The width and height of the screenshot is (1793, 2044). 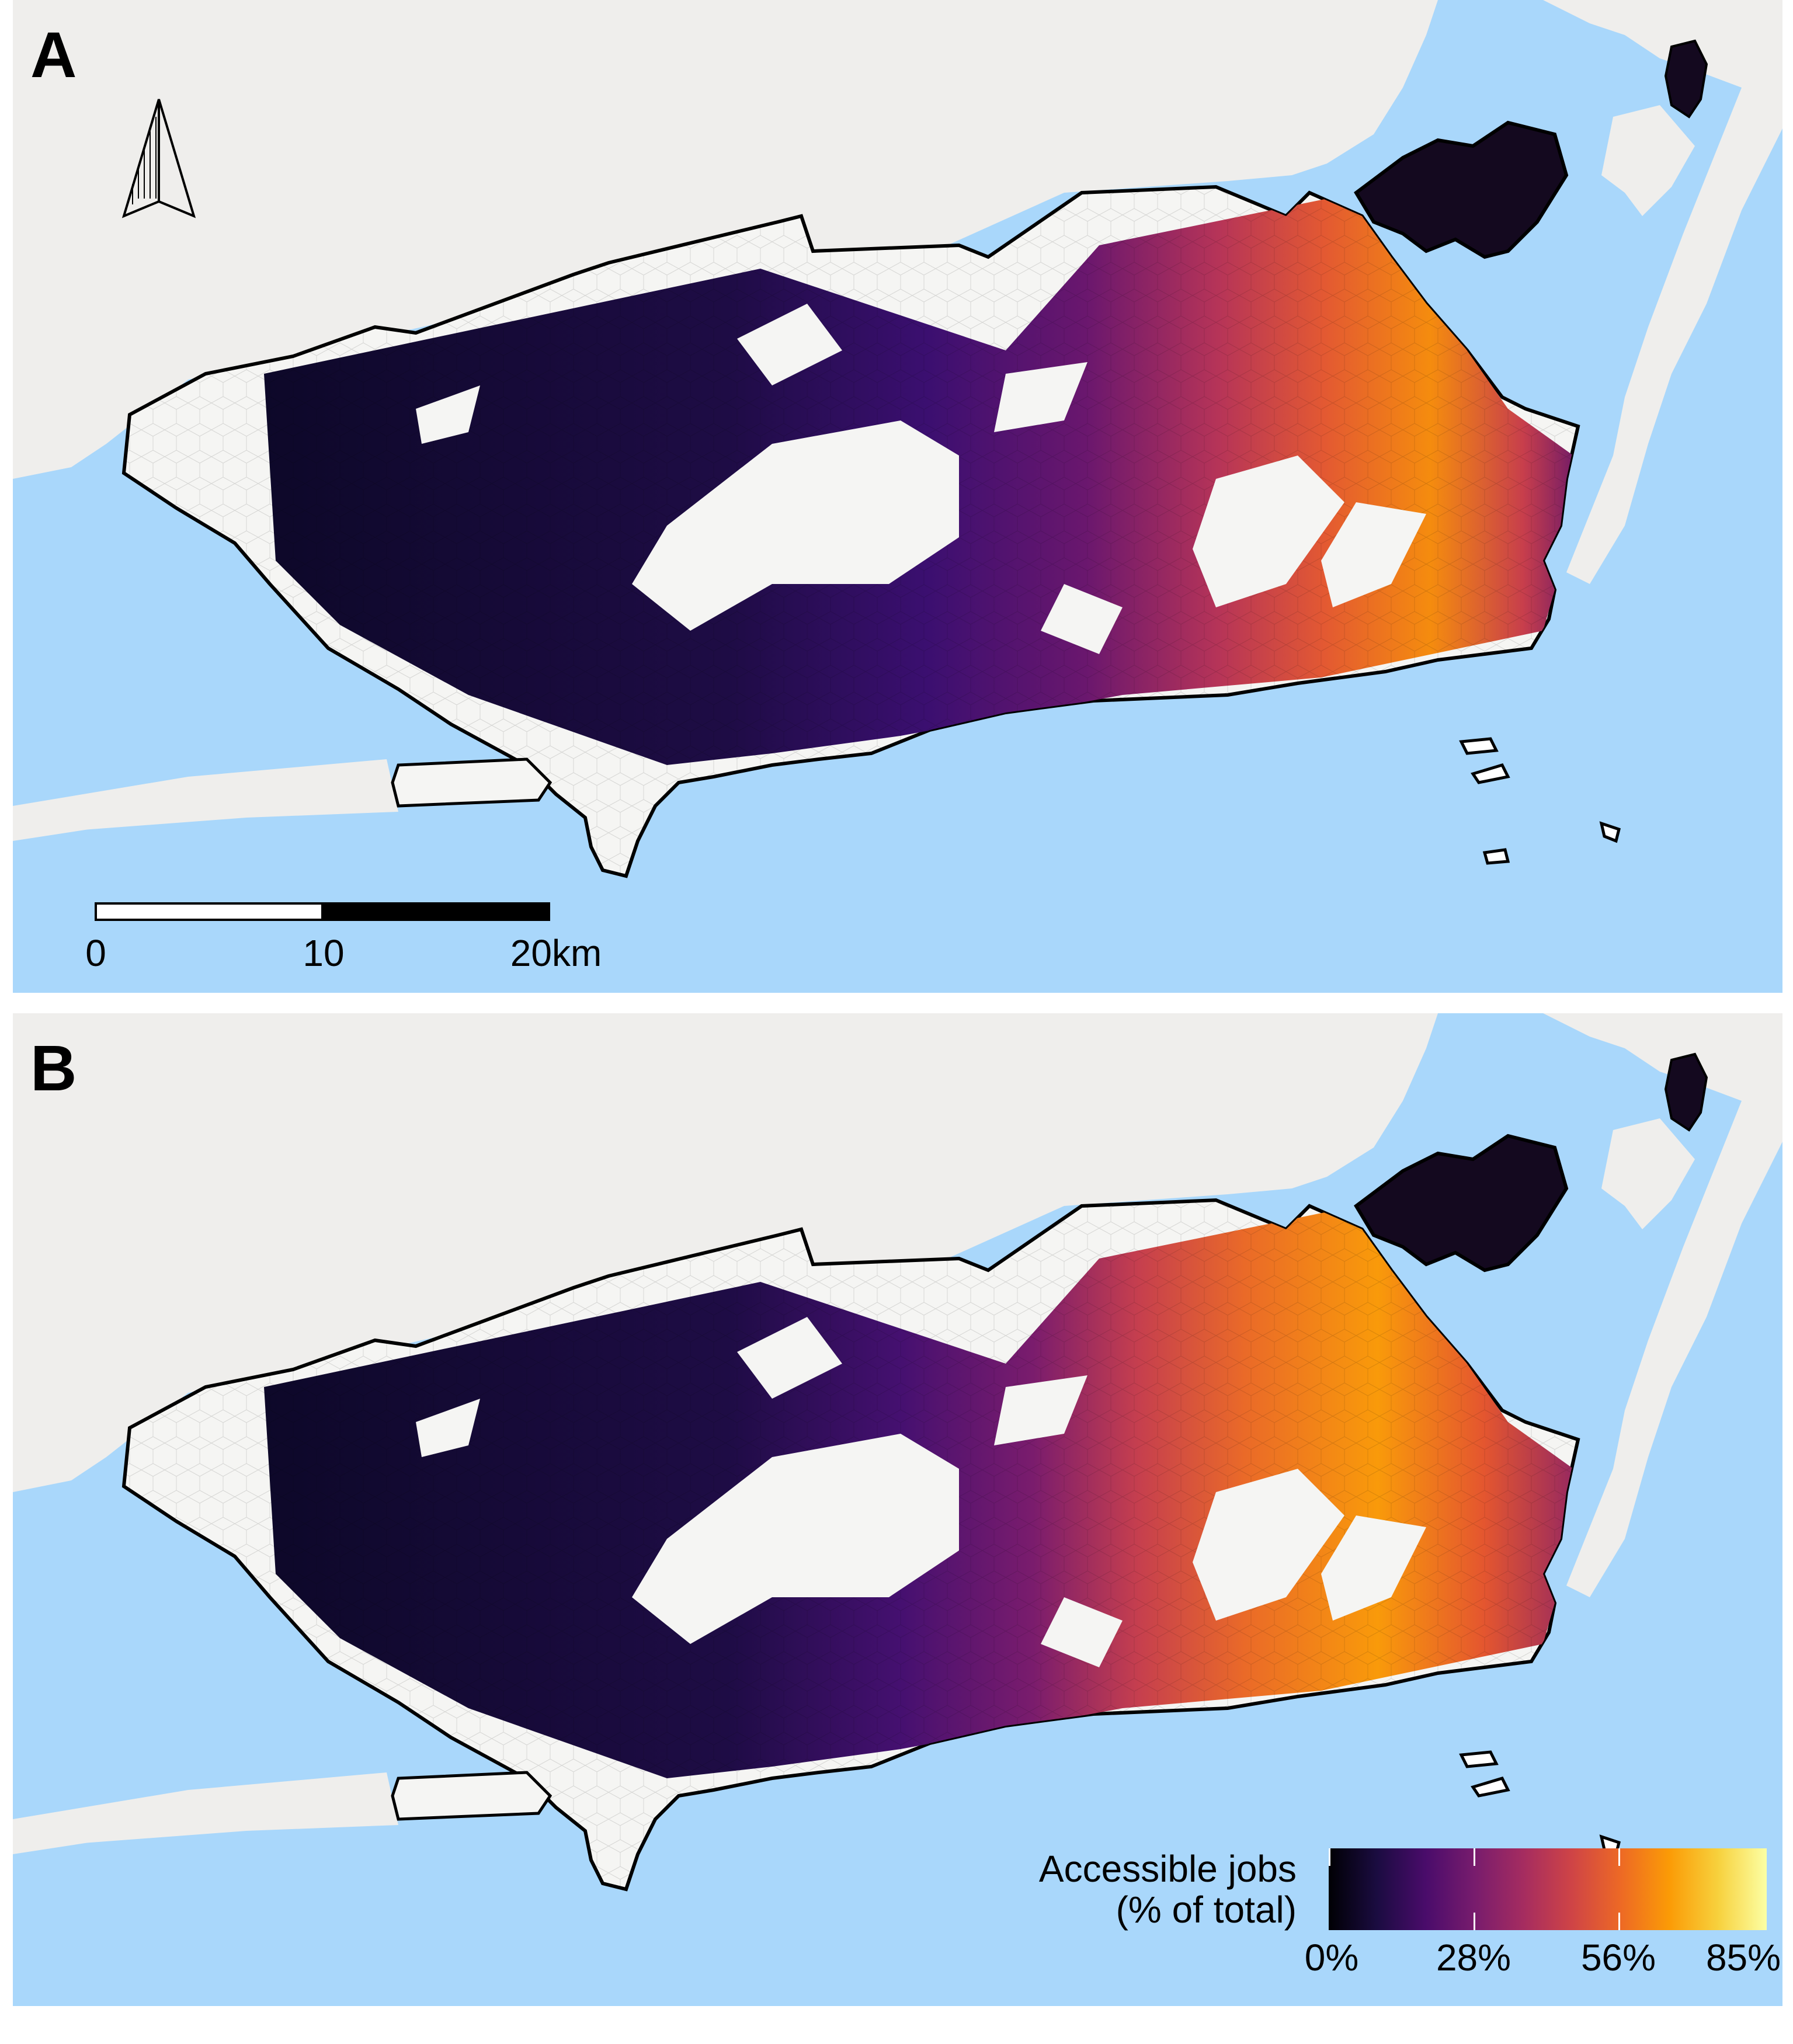 What do you see at coordinates (1618, 1958) in the screenshot?
I see `legend-label-56: 56%` at bounding box center [1618, 1958].